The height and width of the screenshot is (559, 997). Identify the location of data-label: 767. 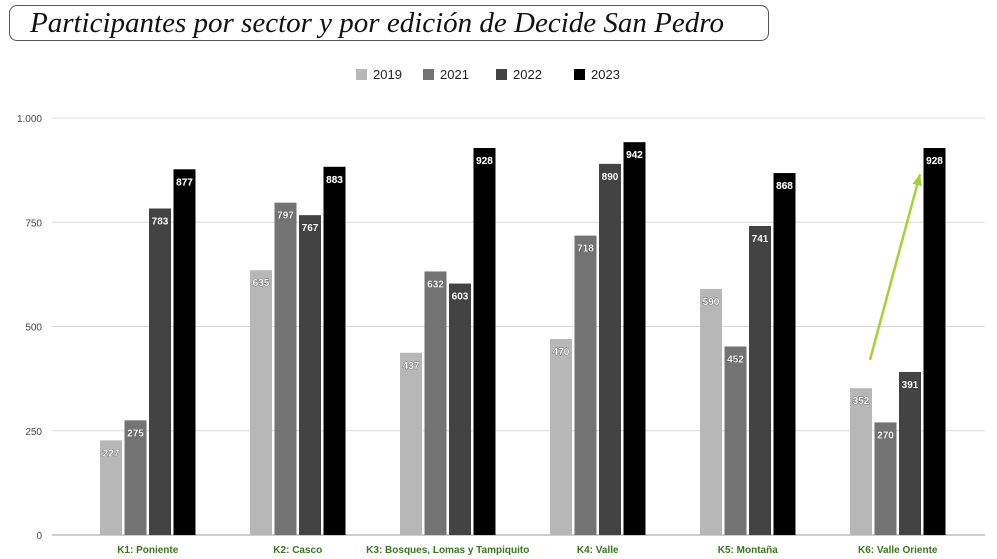
(310, 228).